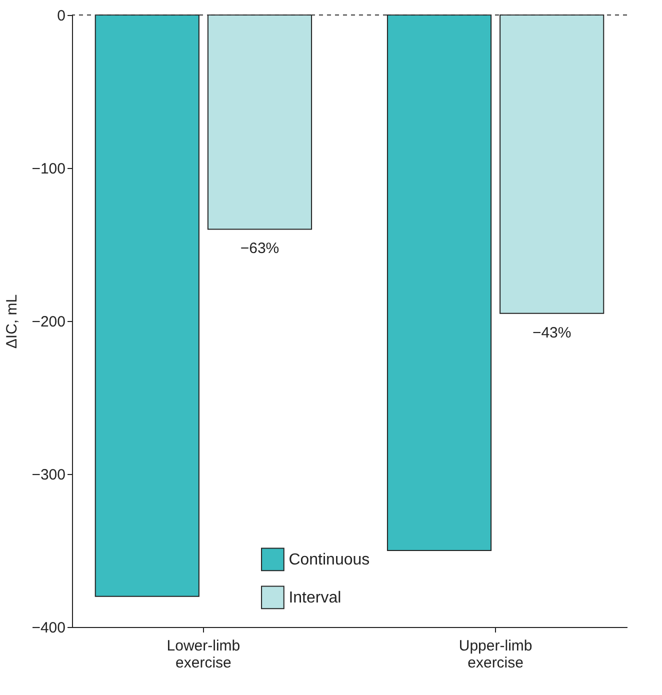 The image size is (662, 695). I want to click on legend-label: Continuous, so click(329, 559).